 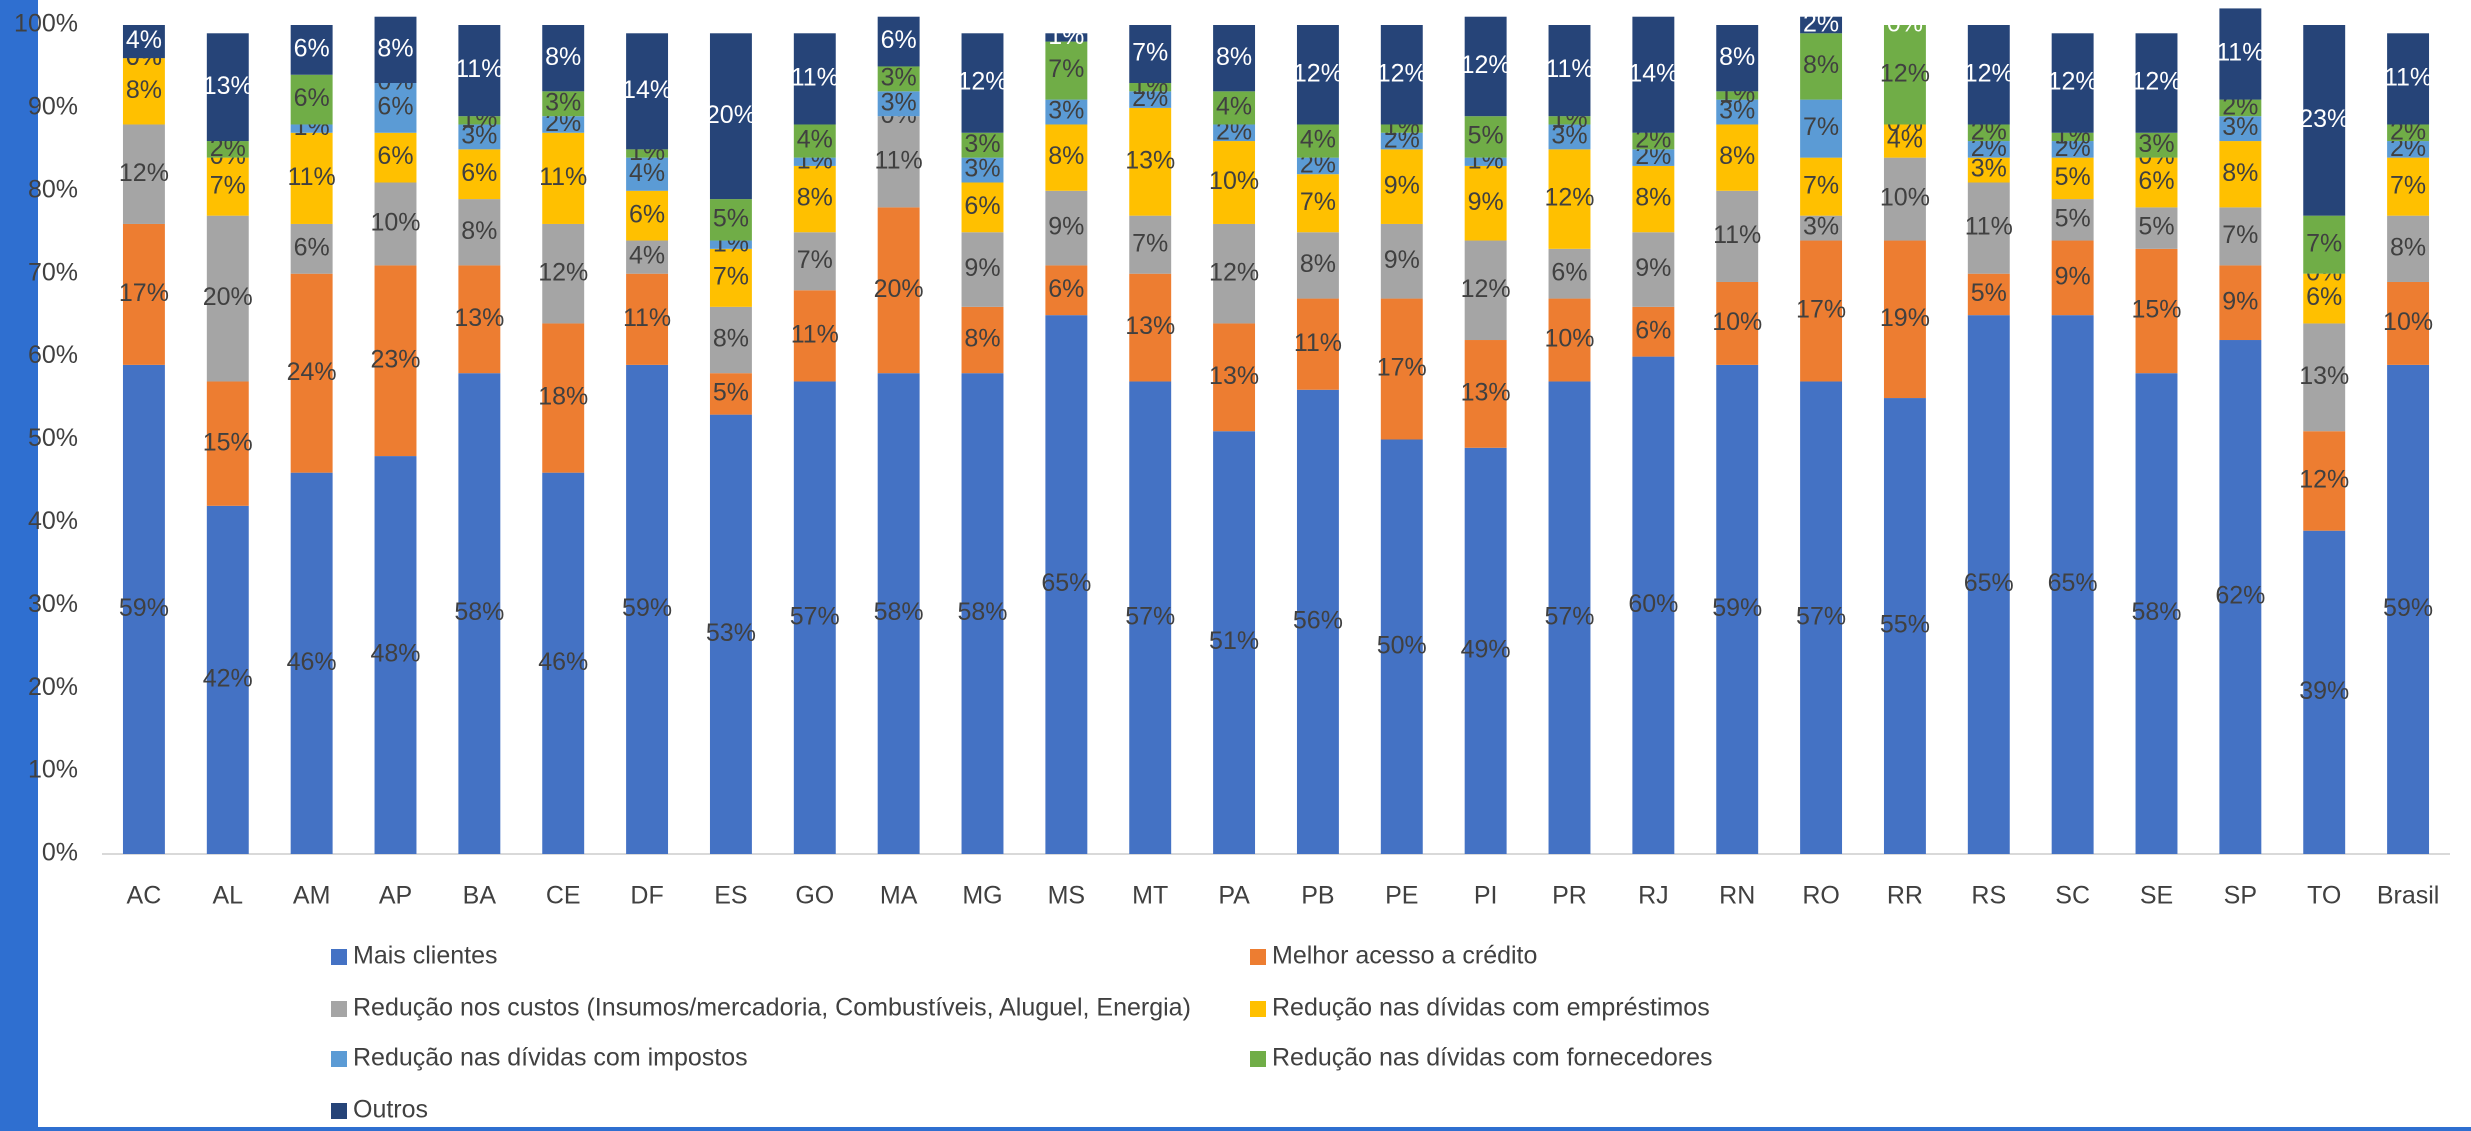 What do you see at coordinates (395, 896) in the screenshot?
I see `x-tick-label: AP` at bounding box center [395, 896].